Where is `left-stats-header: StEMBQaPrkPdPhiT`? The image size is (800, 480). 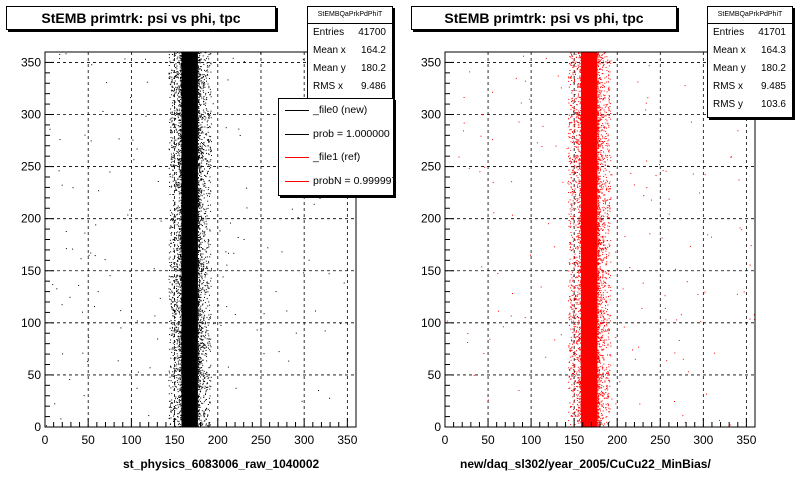
left-stats-header: StEMBQaPrkPdPhiT is located at coordinates (350, 15).